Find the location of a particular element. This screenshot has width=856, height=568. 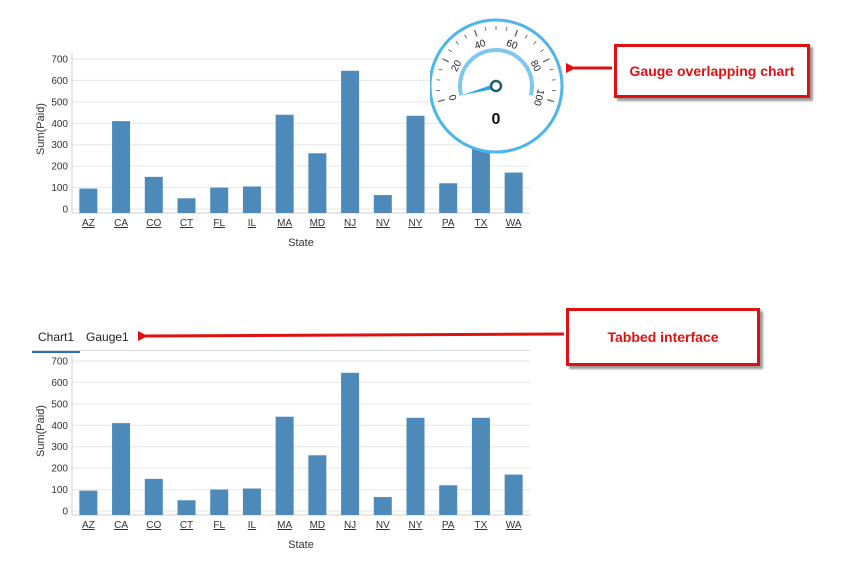

gauge-tick-label: 60 is located at coordinates (512, 45).